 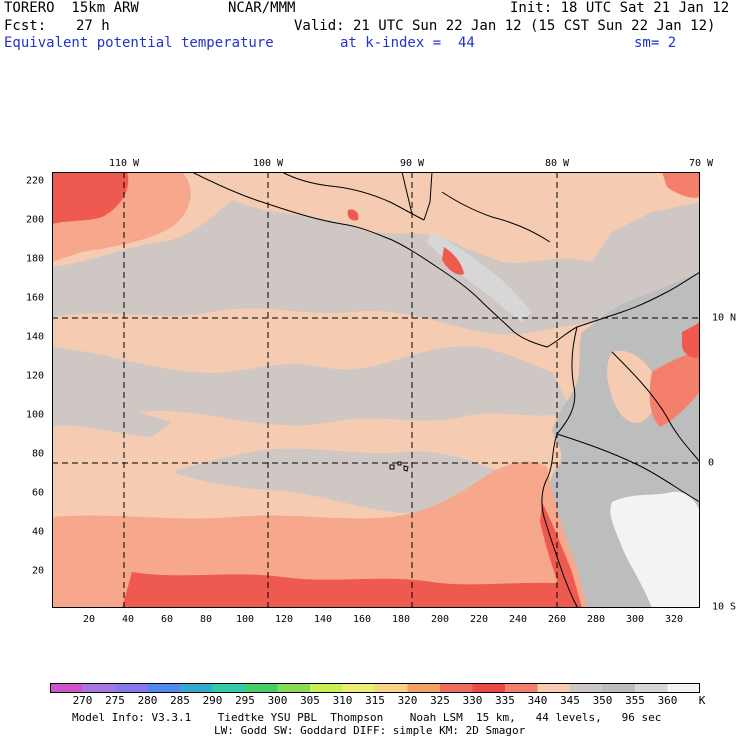 I want to click on band-345k-central, so click(x=312, y=386).